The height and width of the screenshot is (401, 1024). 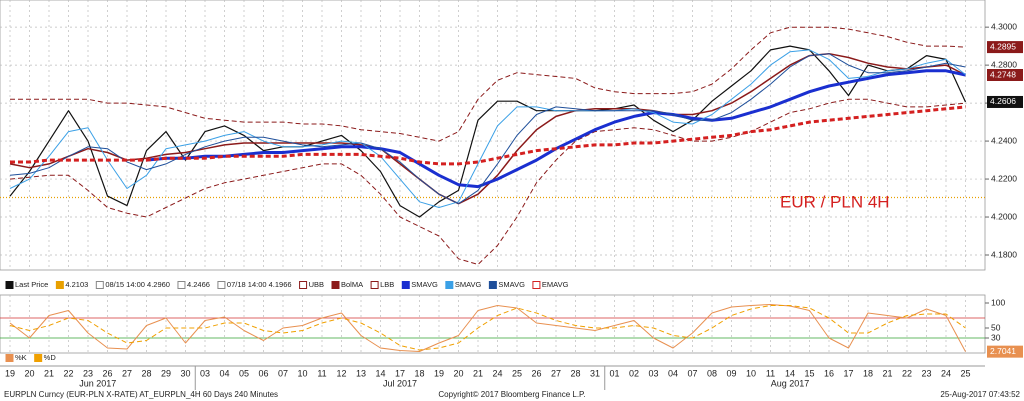 What do you see at coordinates (21, 357) in the screenshot?
I see `legend-label: %K` at bounding box center [21, 357].